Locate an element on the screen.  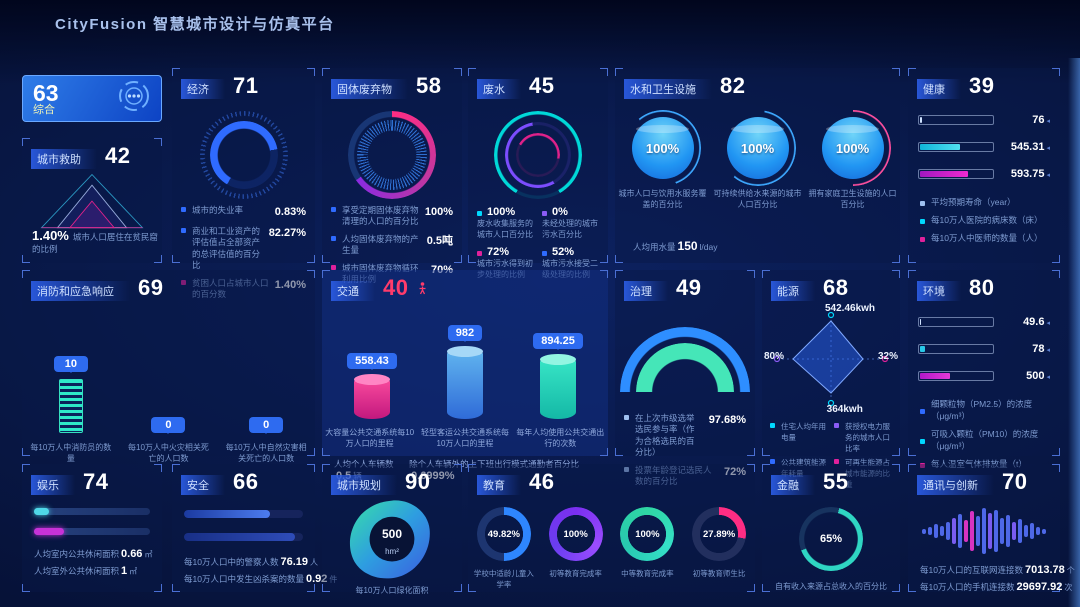
stat-unit: 次 is located at coordinates (1068, 587).